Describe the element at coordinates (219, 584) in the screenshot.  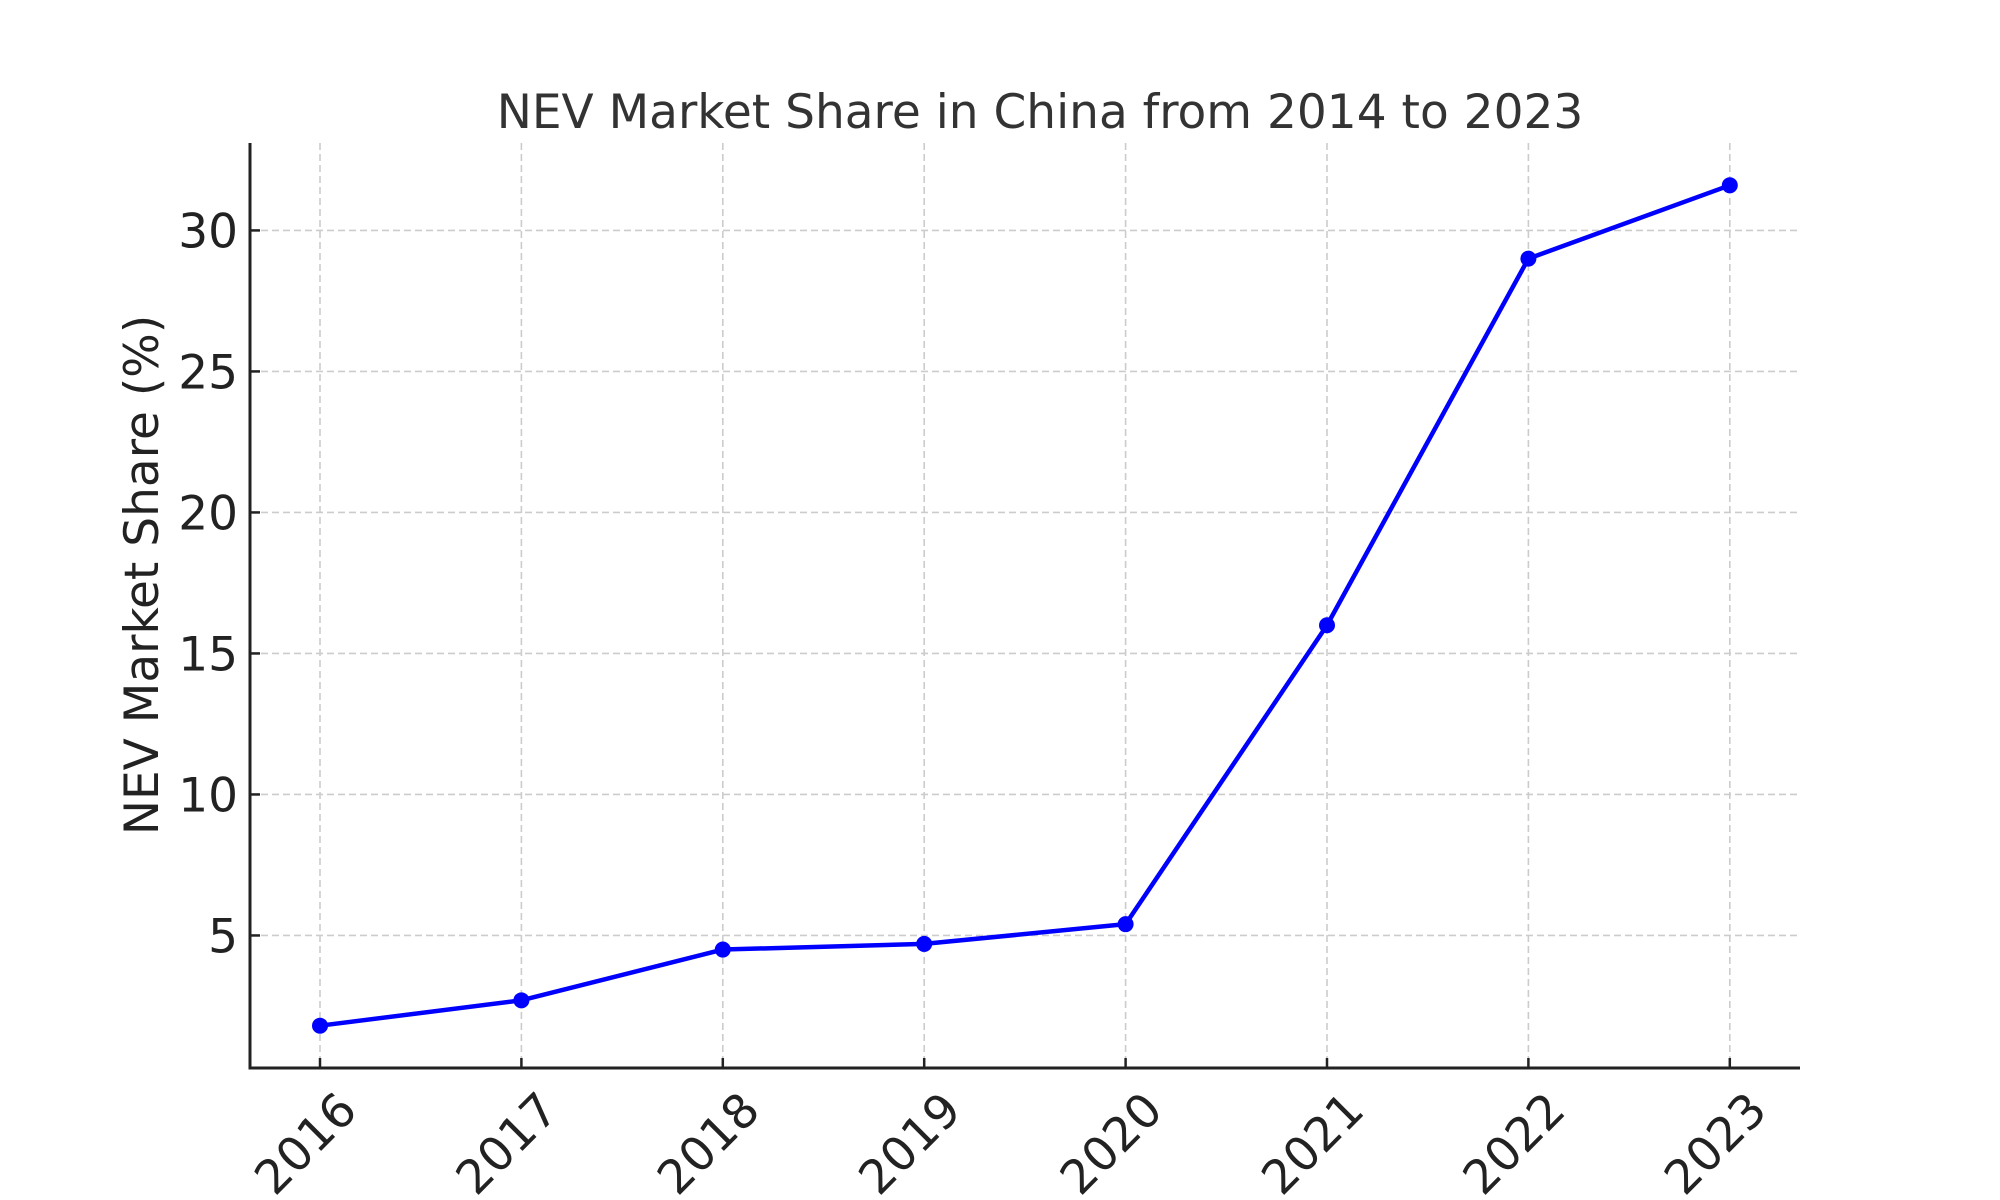
I see `y-axis-ticks: 5 10 15 20 25 30` at that location.